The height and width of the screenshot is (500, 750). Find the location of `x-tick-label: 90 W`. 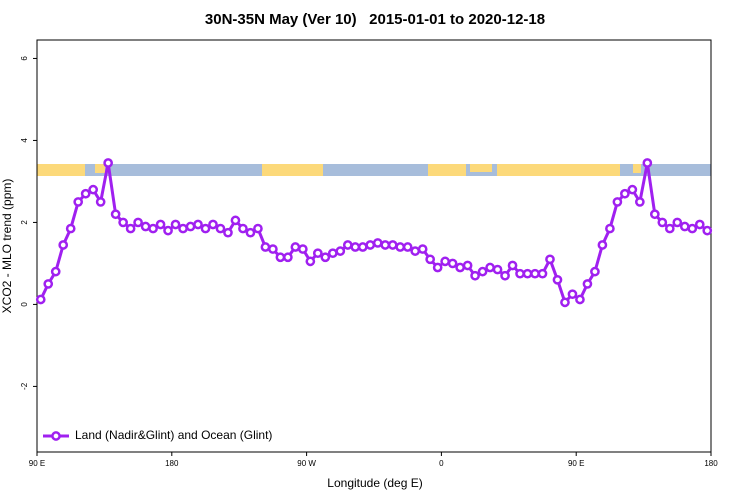

x-tick-label: 90 W is located at coordinates (306, 463).